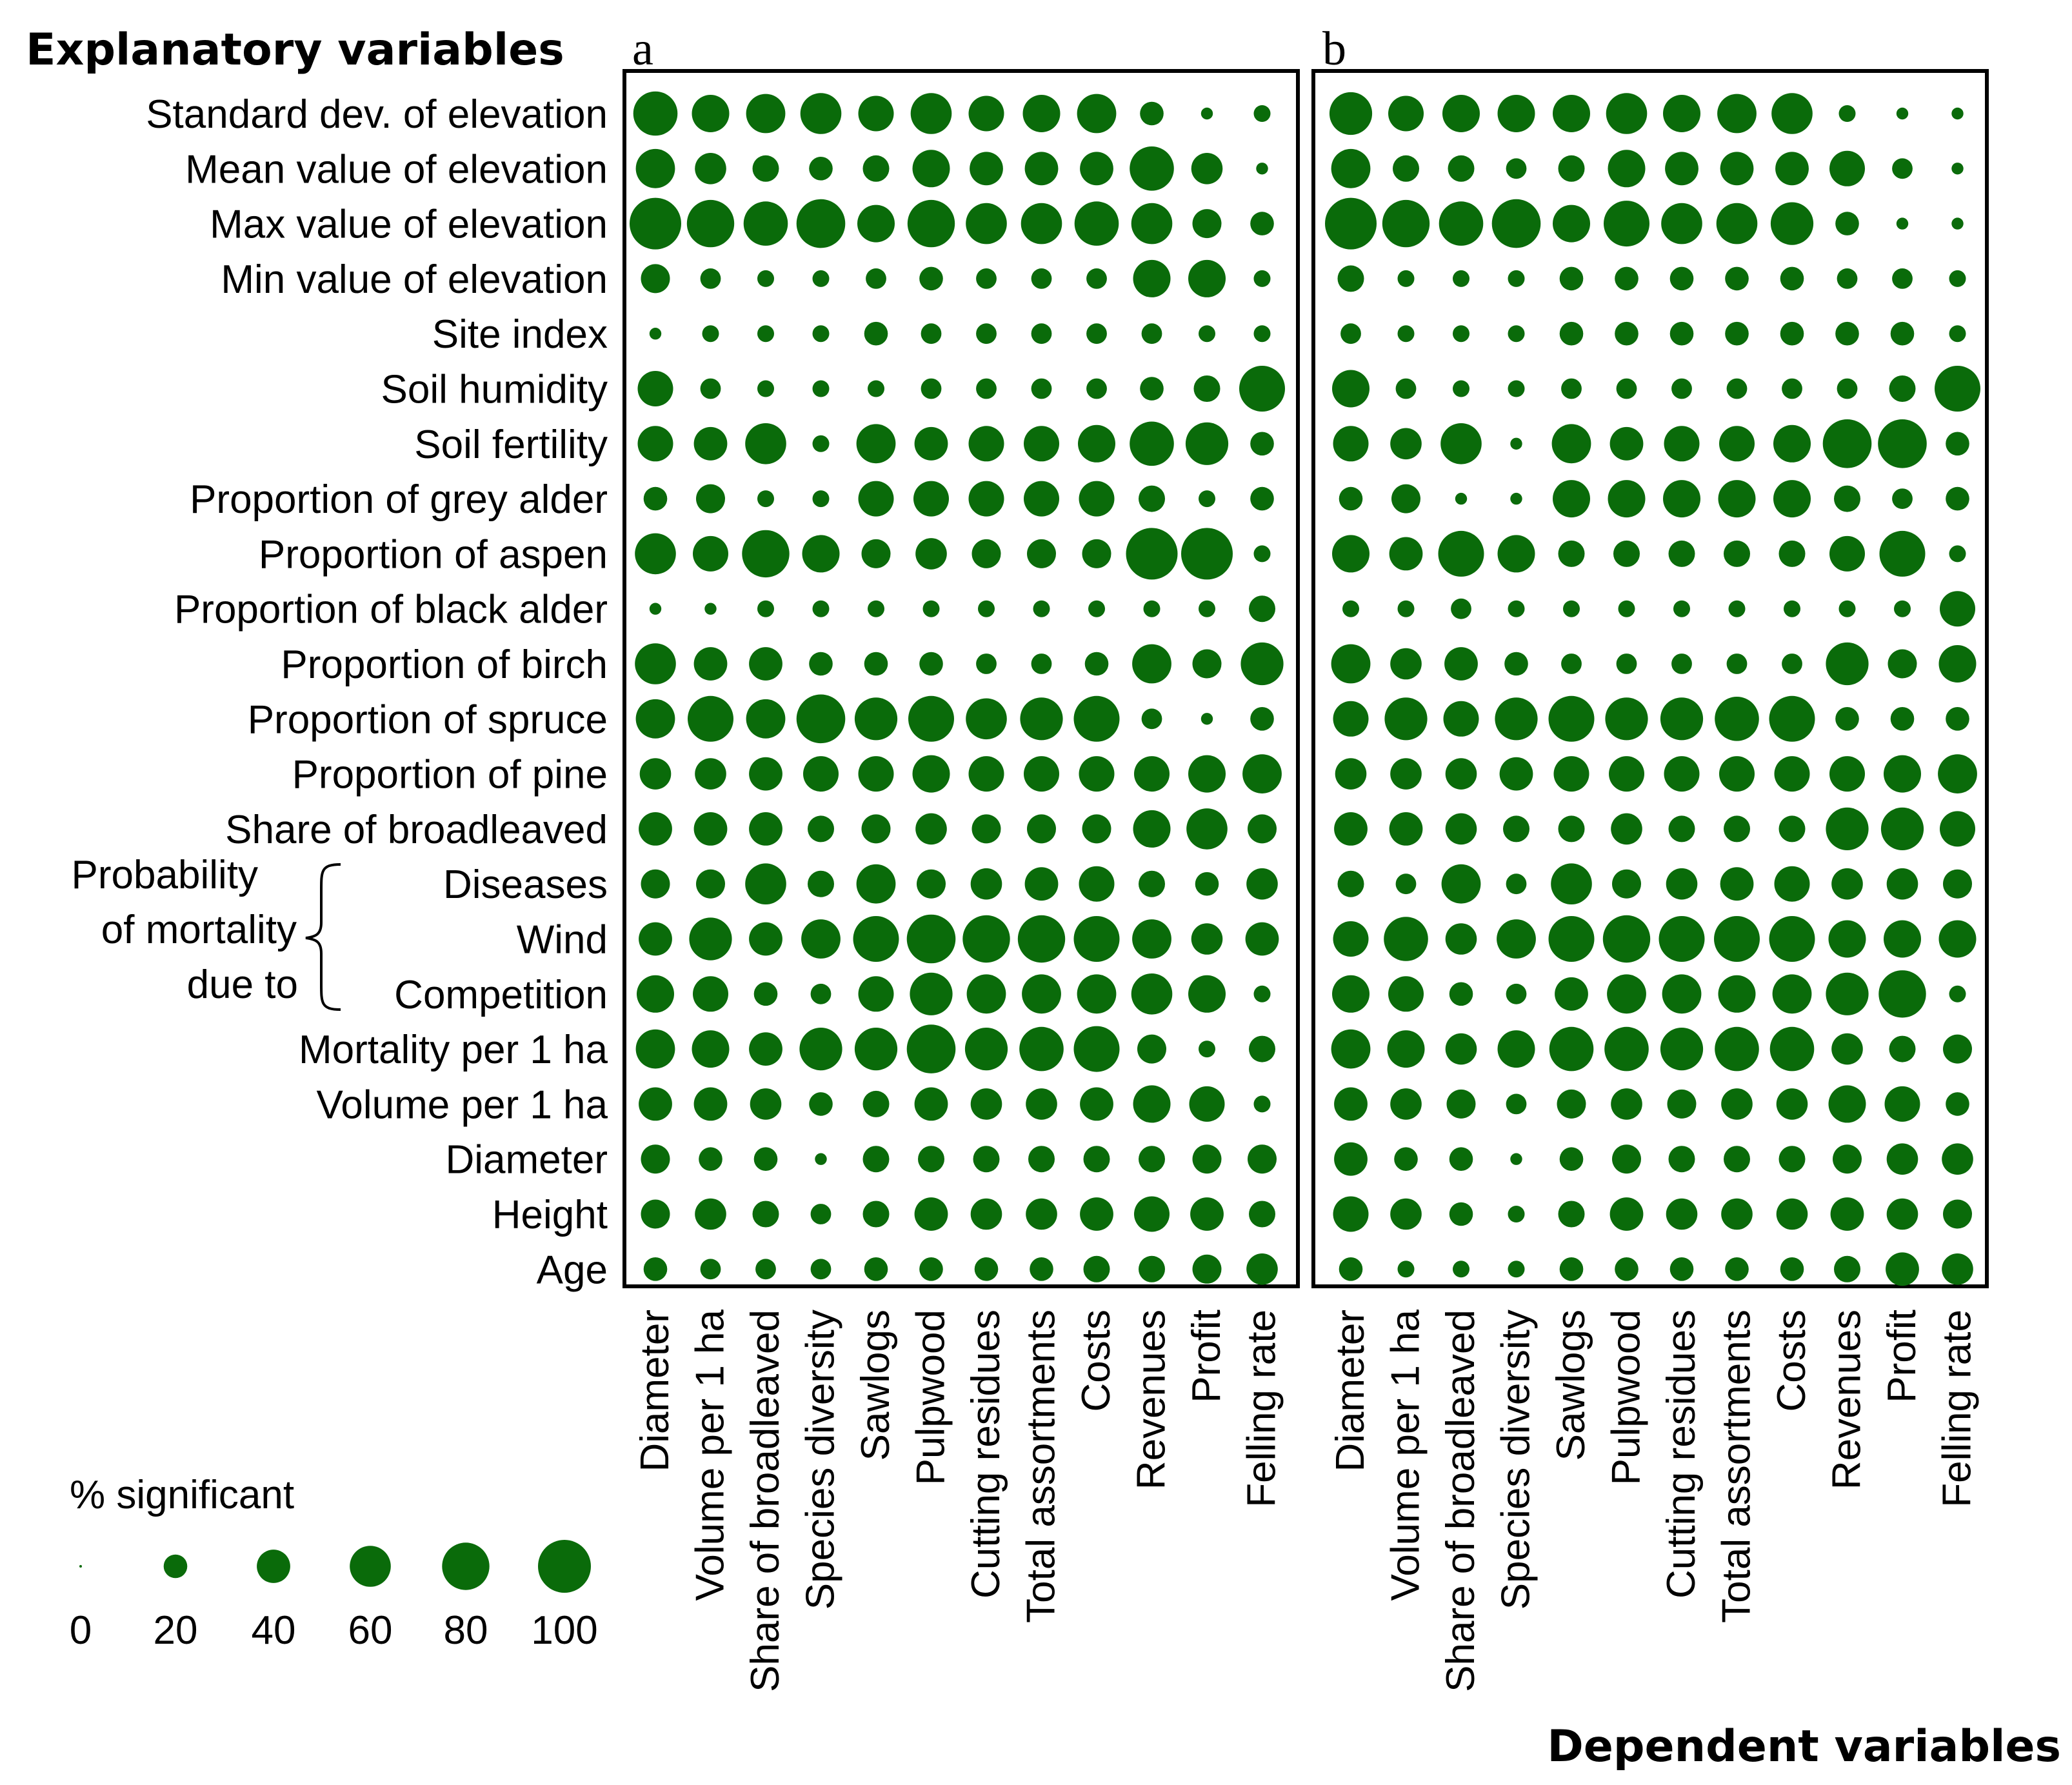 Image resolution: width=2072 pixels, height=1785 pixels. Describe the element at coordinates (931, 278) in the screenshot. I see `bubble-a-min-value-of-elevation-pulpwood` at that location.